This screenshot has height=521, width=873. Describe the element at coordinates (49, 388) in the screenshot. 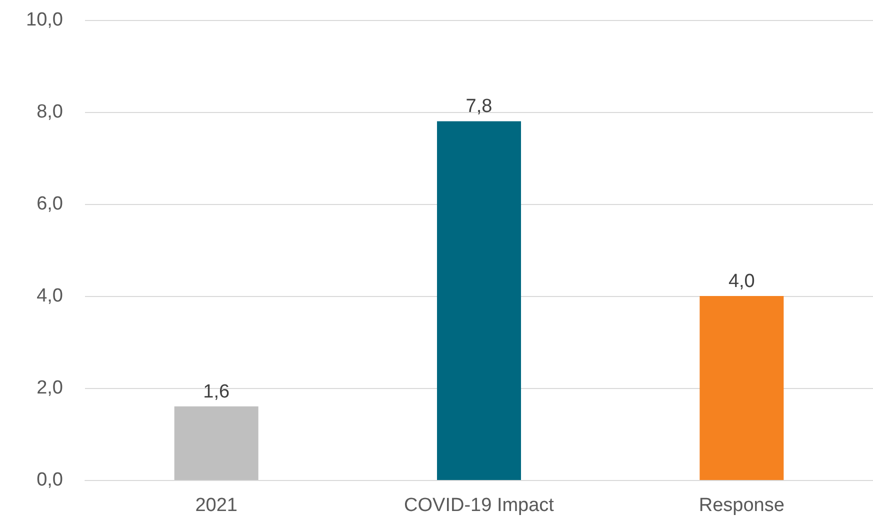

I see `y-tick-label: 2,0` at that location.